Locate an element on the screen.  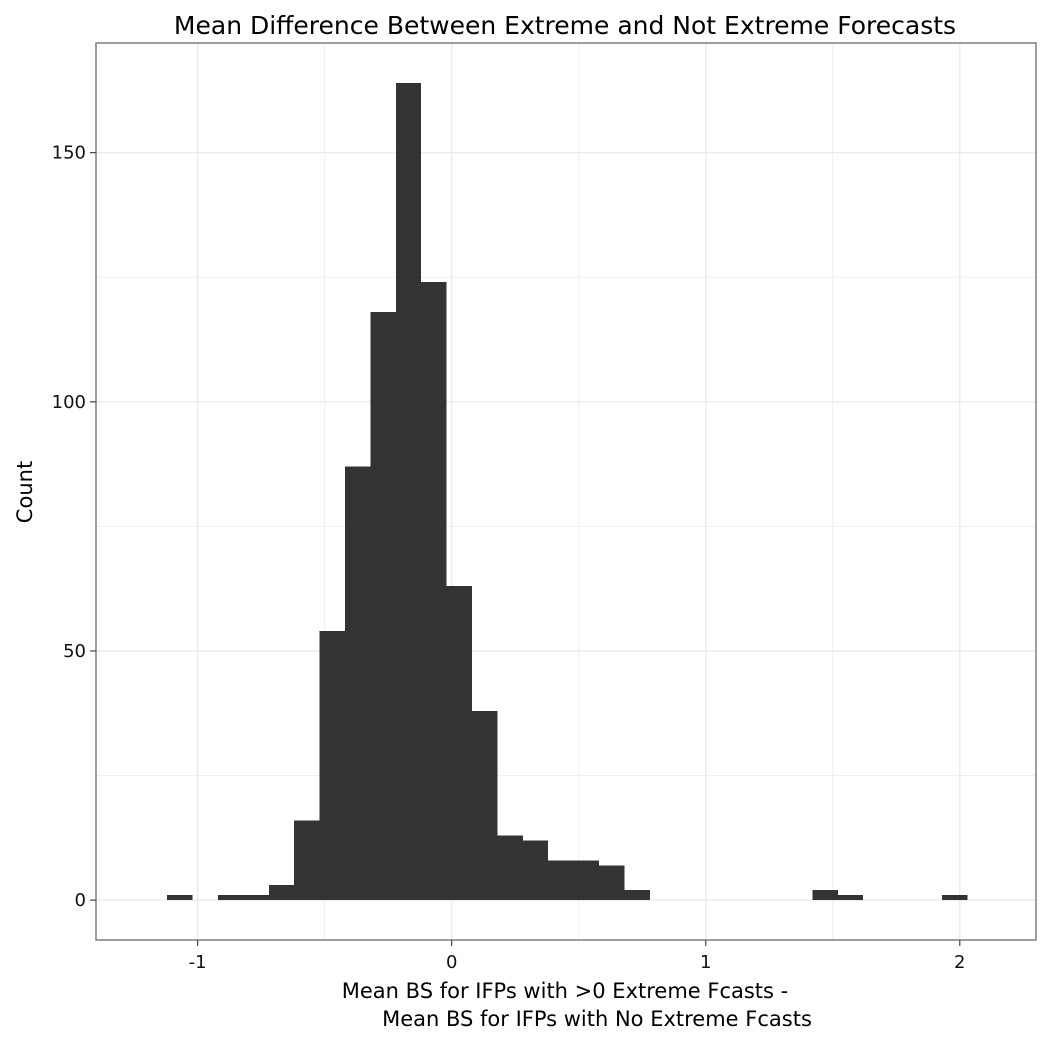
x-tick-label: 1 is located at coordinates (705, 962).